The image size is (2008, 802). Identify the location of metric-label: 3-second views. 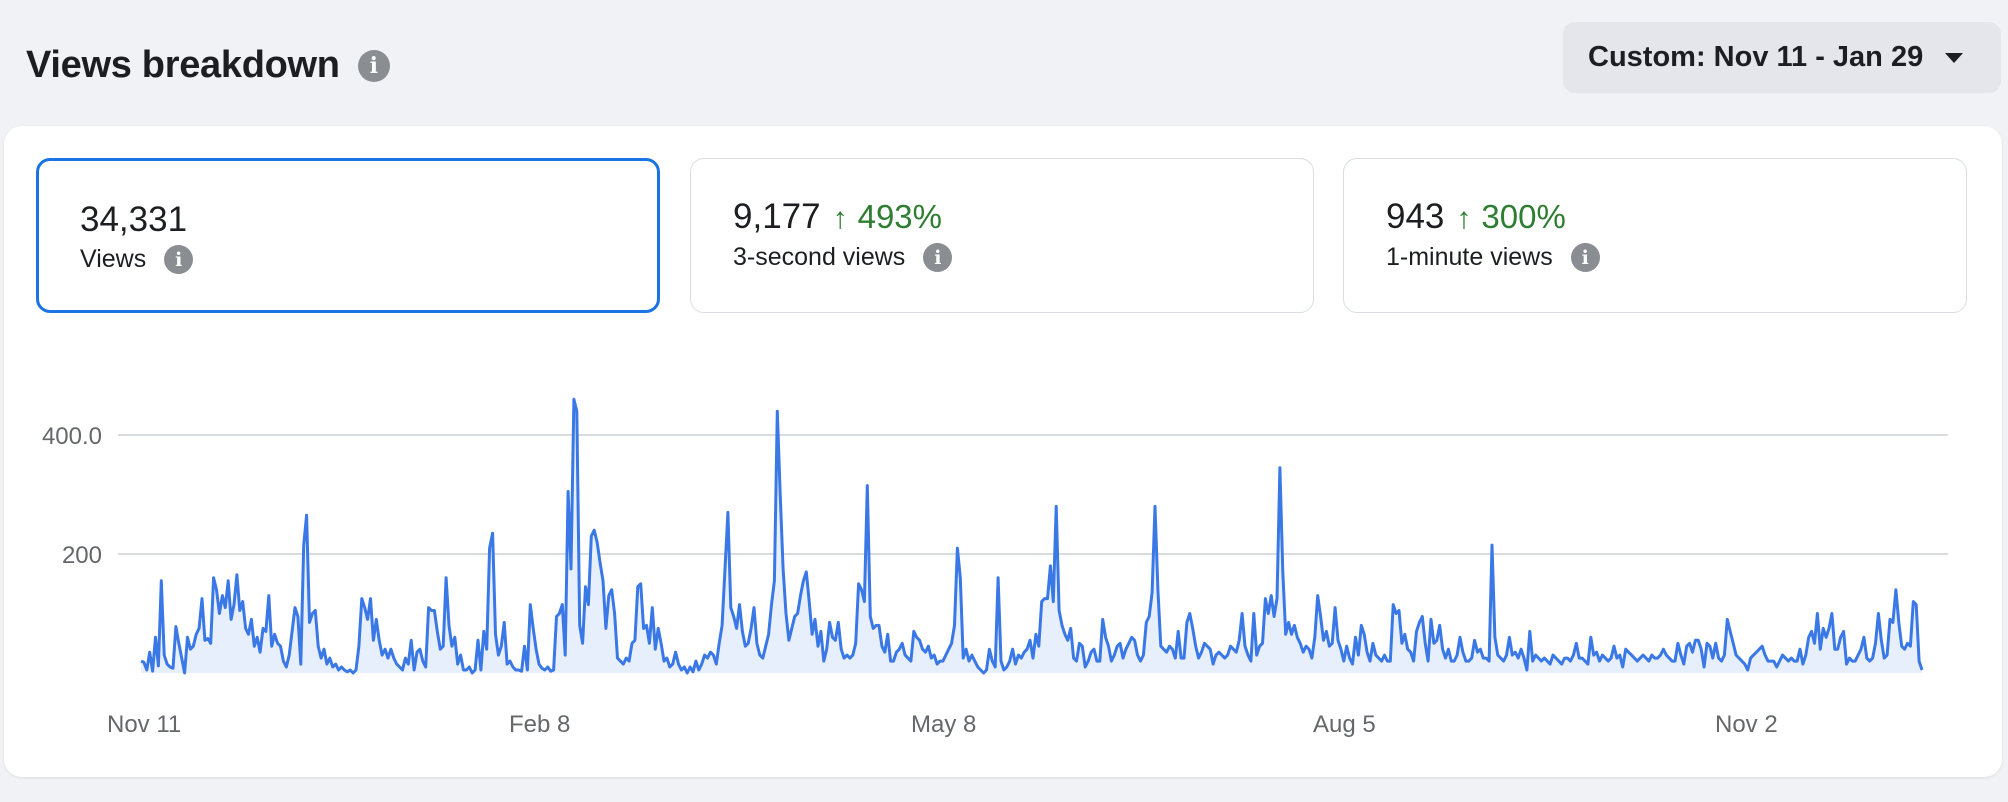
(819, 257).